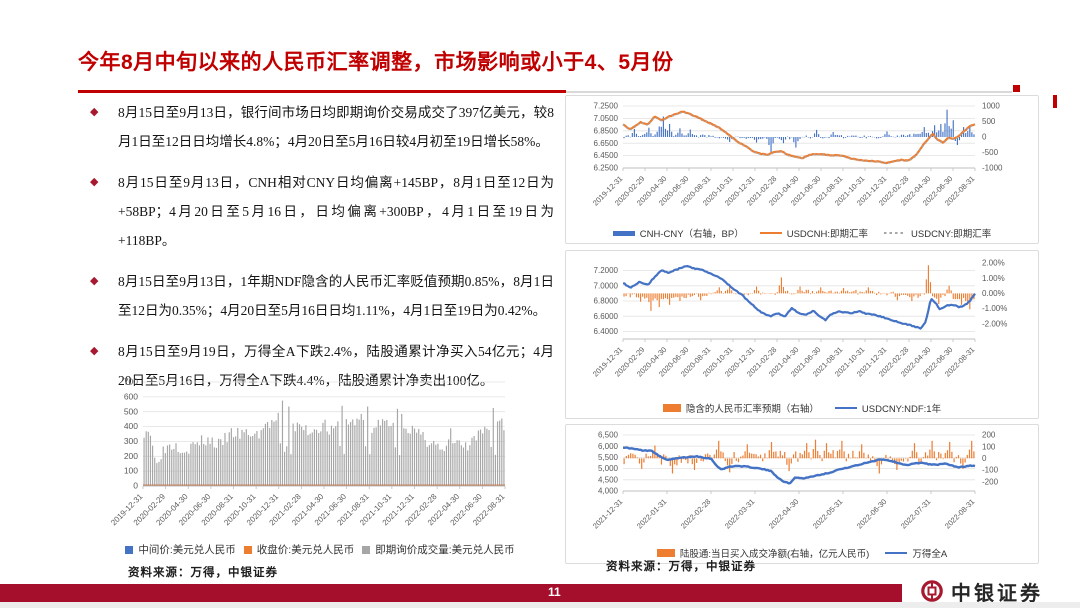  I want to click on svg-text: 0.00%, so click(993, 293).